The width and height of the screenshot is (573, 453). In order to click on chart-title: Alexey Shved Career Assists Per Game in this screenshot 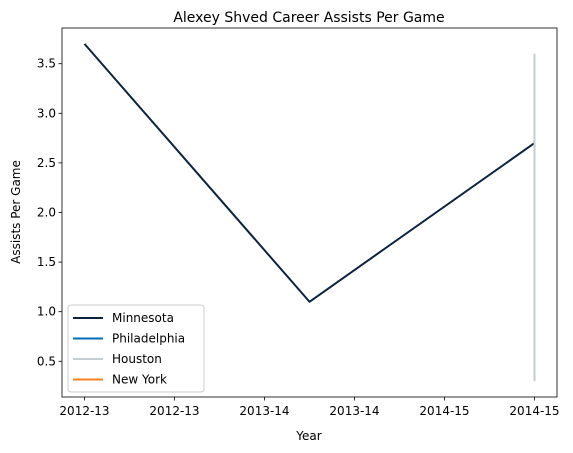, I will do `click(308, 18)`.